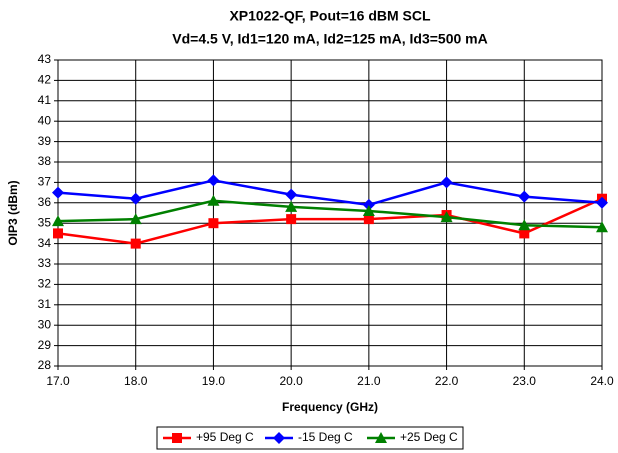 The width and height of the screenshot is (618, 453). What do you see at coordinates (45, 100) in the screenshot?
I see `y-tick-label: 41` at bounding box center [45, 100].